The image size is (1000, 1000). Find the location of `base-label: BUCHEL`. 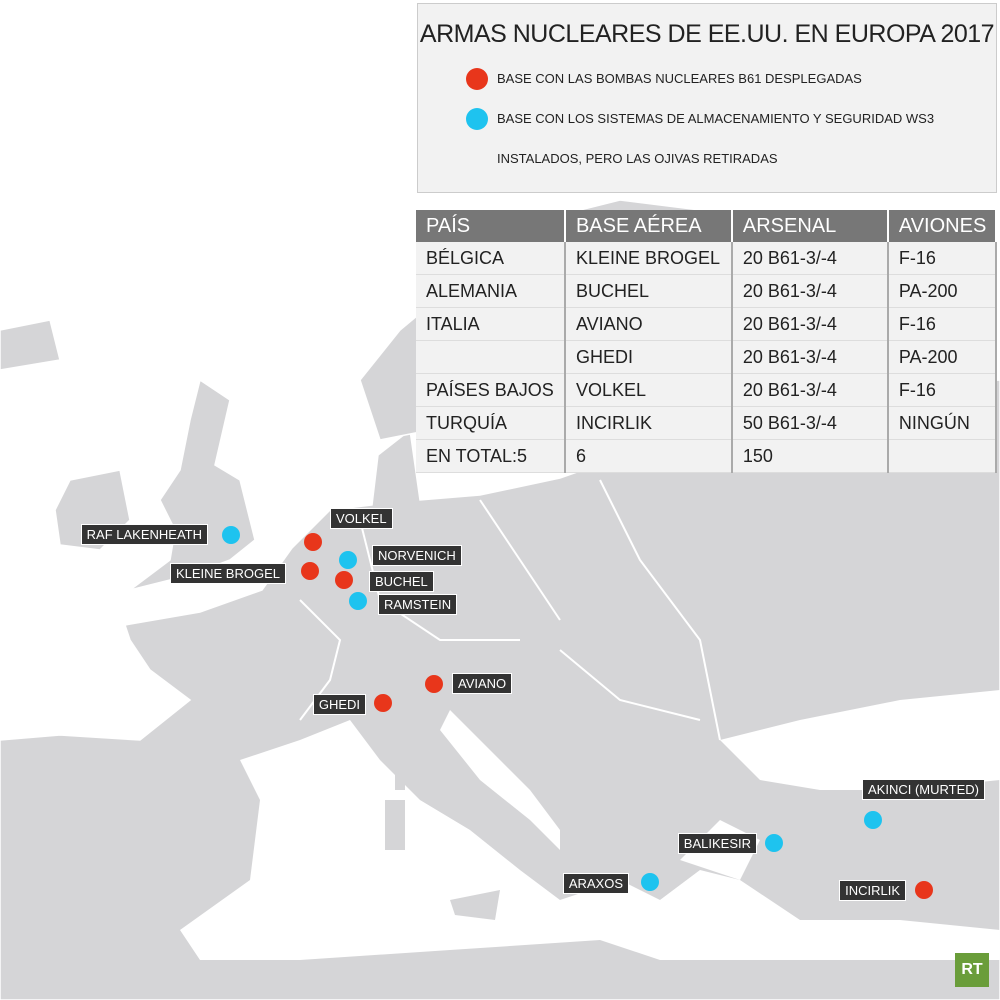

base-label: BUCHEL is located at coordinates (401, 581).